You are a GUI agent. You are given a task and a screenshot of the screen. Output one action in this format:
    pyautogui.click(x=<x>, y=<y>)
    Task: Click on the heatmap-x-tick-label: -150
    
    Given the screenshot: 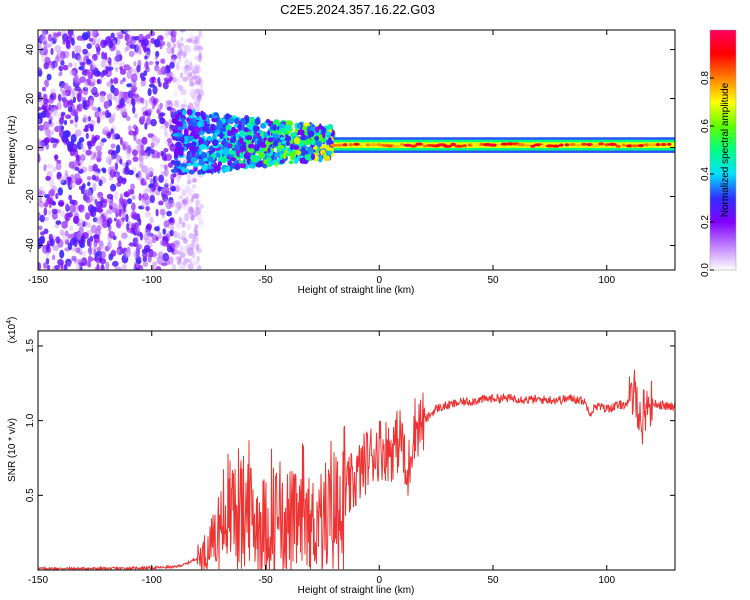 What is the action you would take?
    pyautogui.click(x=38, y=280)
    